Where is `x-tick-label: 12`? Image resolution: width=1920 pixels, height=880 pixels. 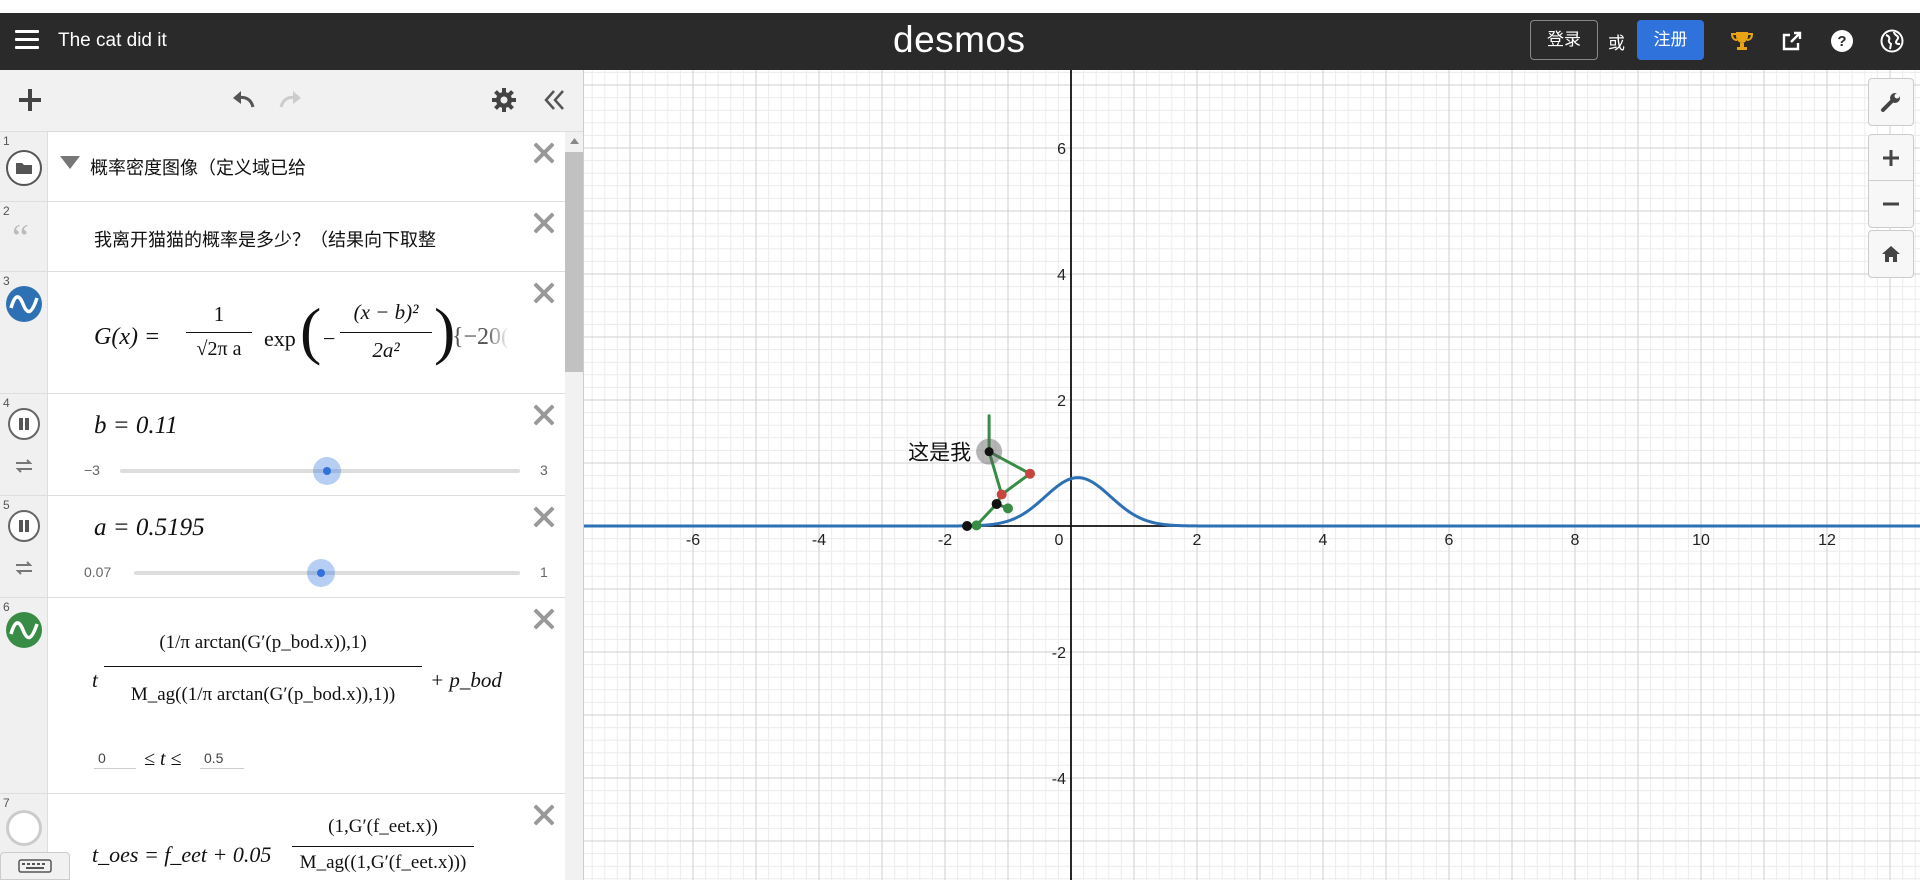
x-tick-label: 12 is located at coordinates (1827, 540).